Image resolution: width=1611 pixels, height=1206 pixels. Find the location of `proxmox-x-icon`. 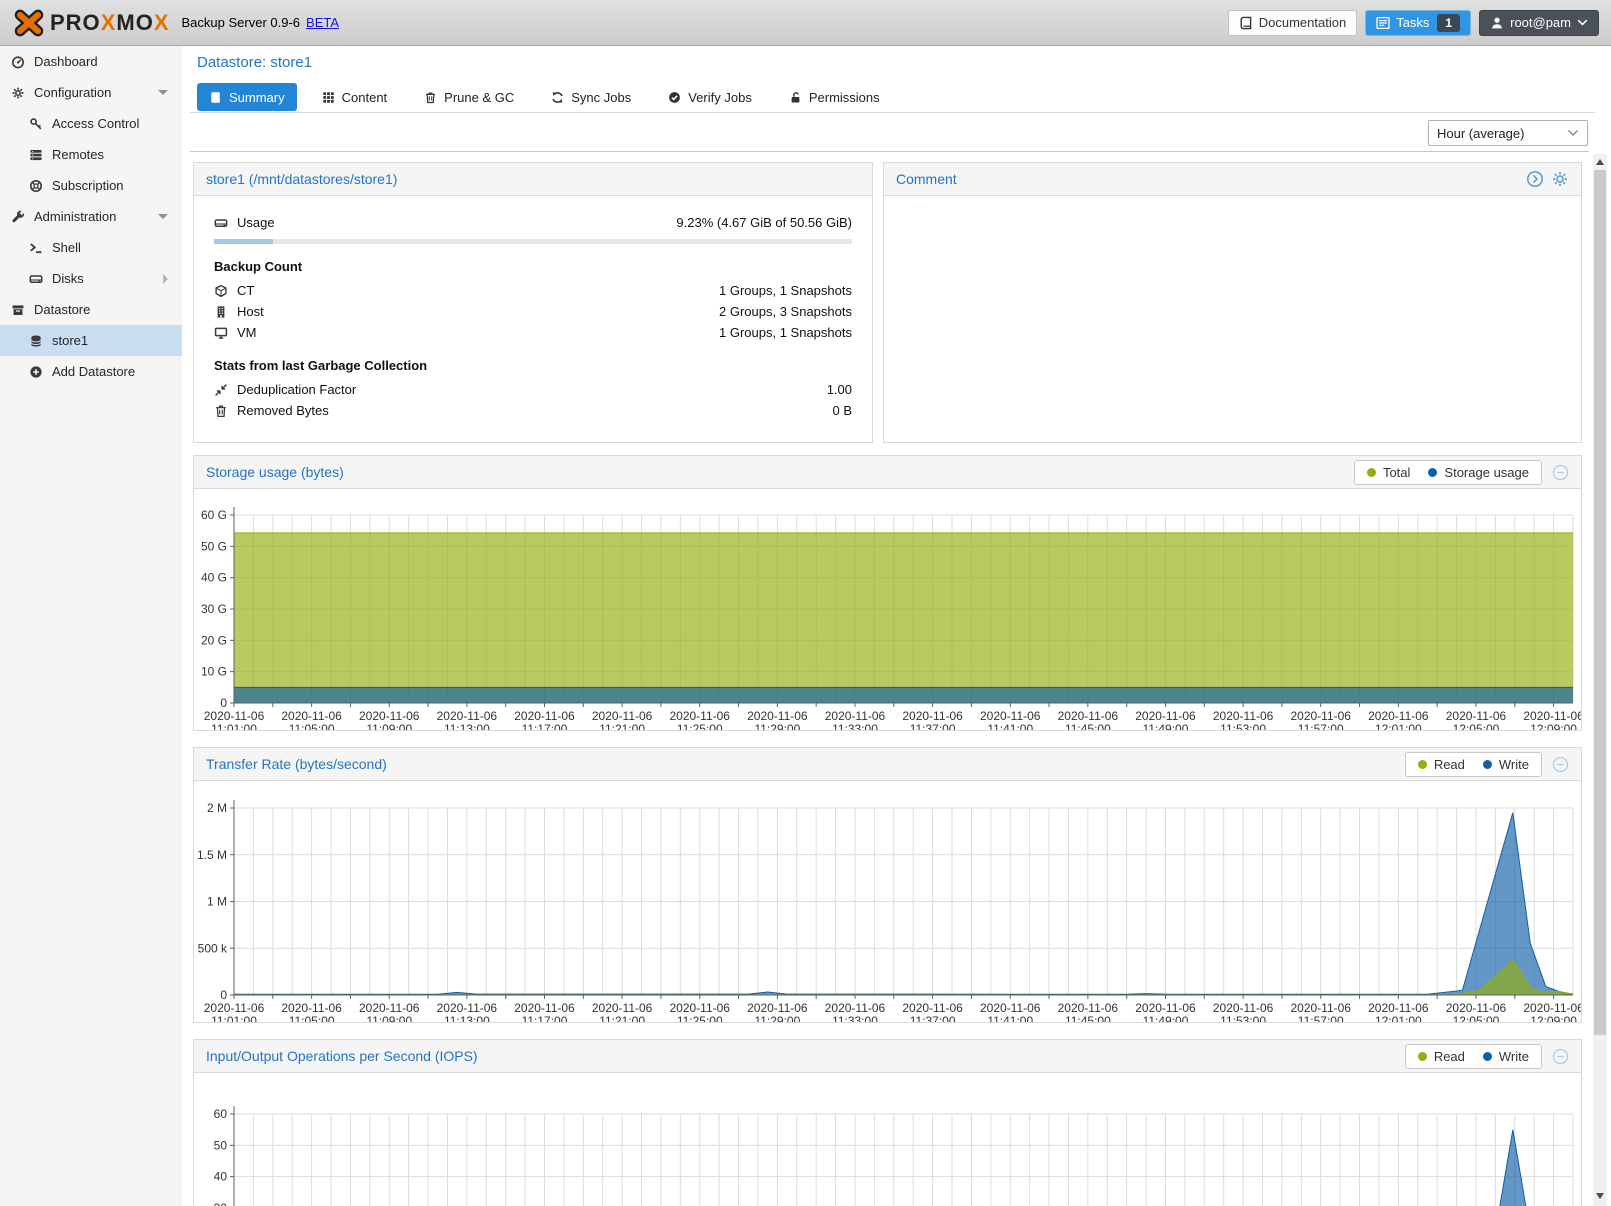

proxmox-x-icon is located at coordinates (29, 22).